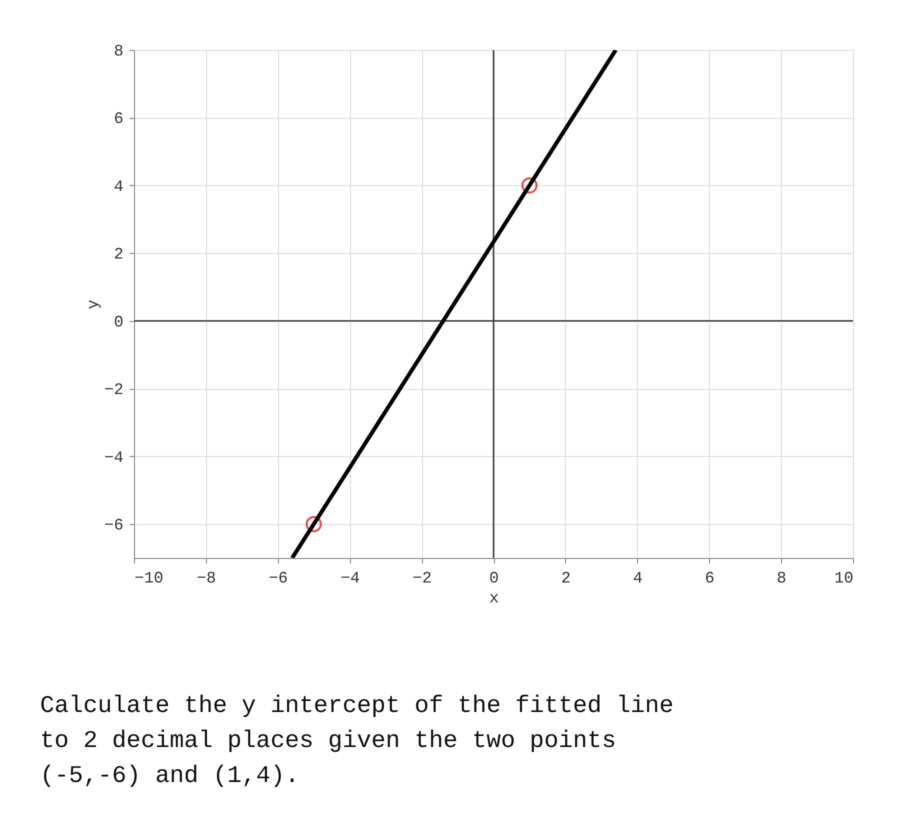 The width and height of the screenshot is (900, 825). Describe the element at coordinates (170, 776) in the screenshot. I see `text: (-5,-6) and (1,4).` at that location.